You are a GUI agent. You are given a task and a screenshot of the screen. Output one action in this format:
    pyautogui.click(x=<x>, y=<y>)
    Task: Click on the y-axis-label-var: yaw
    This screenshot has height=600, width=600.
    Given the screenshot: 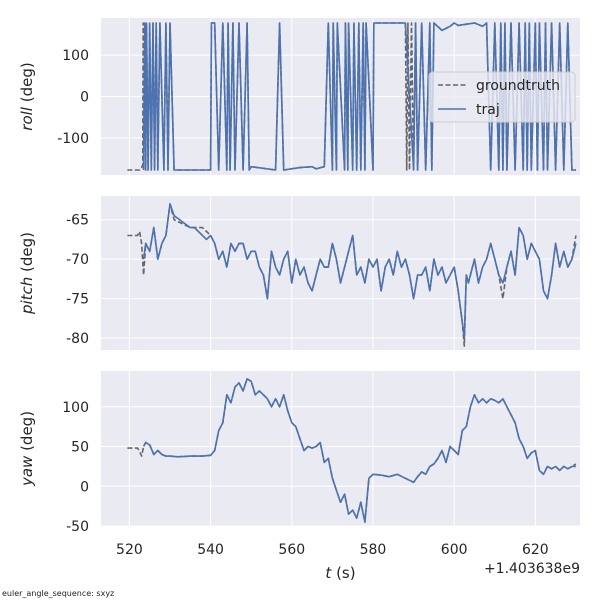 What is the action you would take?
    pyautogui.click(x=27, y=471)
    